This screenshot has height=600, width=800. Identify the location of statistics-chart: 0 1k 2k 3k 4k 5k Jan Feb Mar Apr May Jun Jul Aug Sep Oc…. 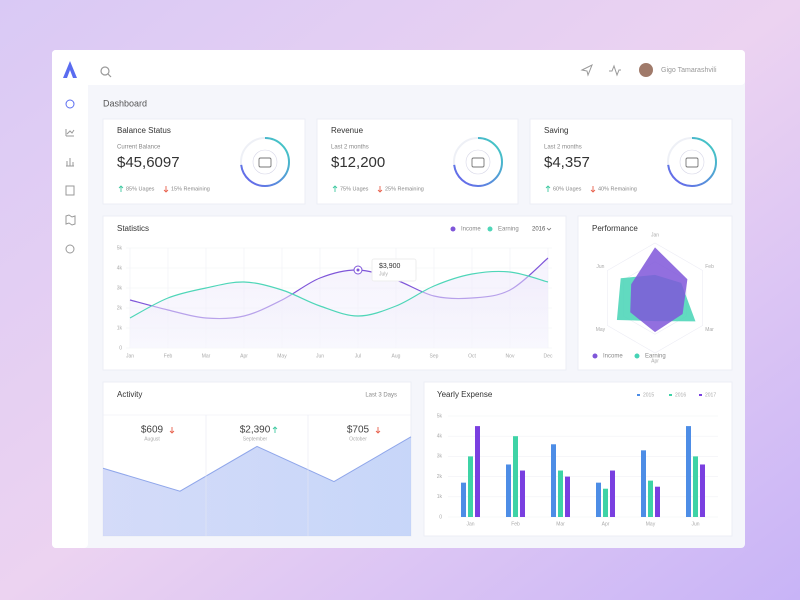
(335, 292).